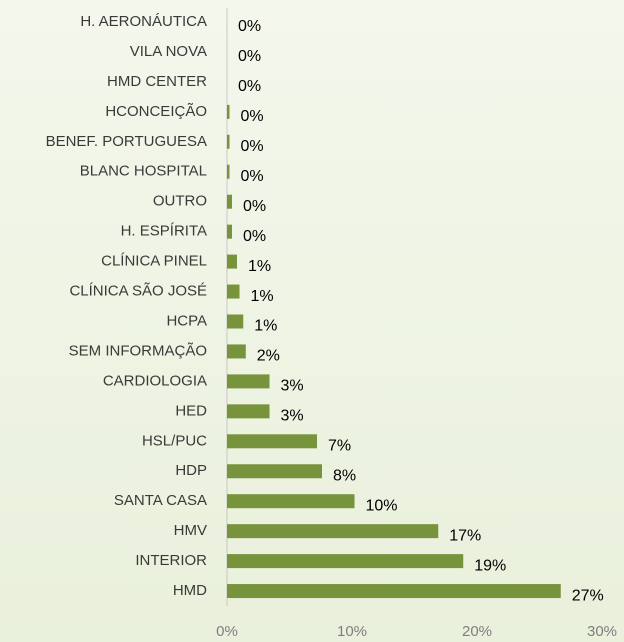 The width and height of the screenshot is (624, 642). What do you see at coordinates (126, 141) in the screenshot?
I see `y-tick-label: BENEF. PORTUGUESA` at bounding box center [126, 141].